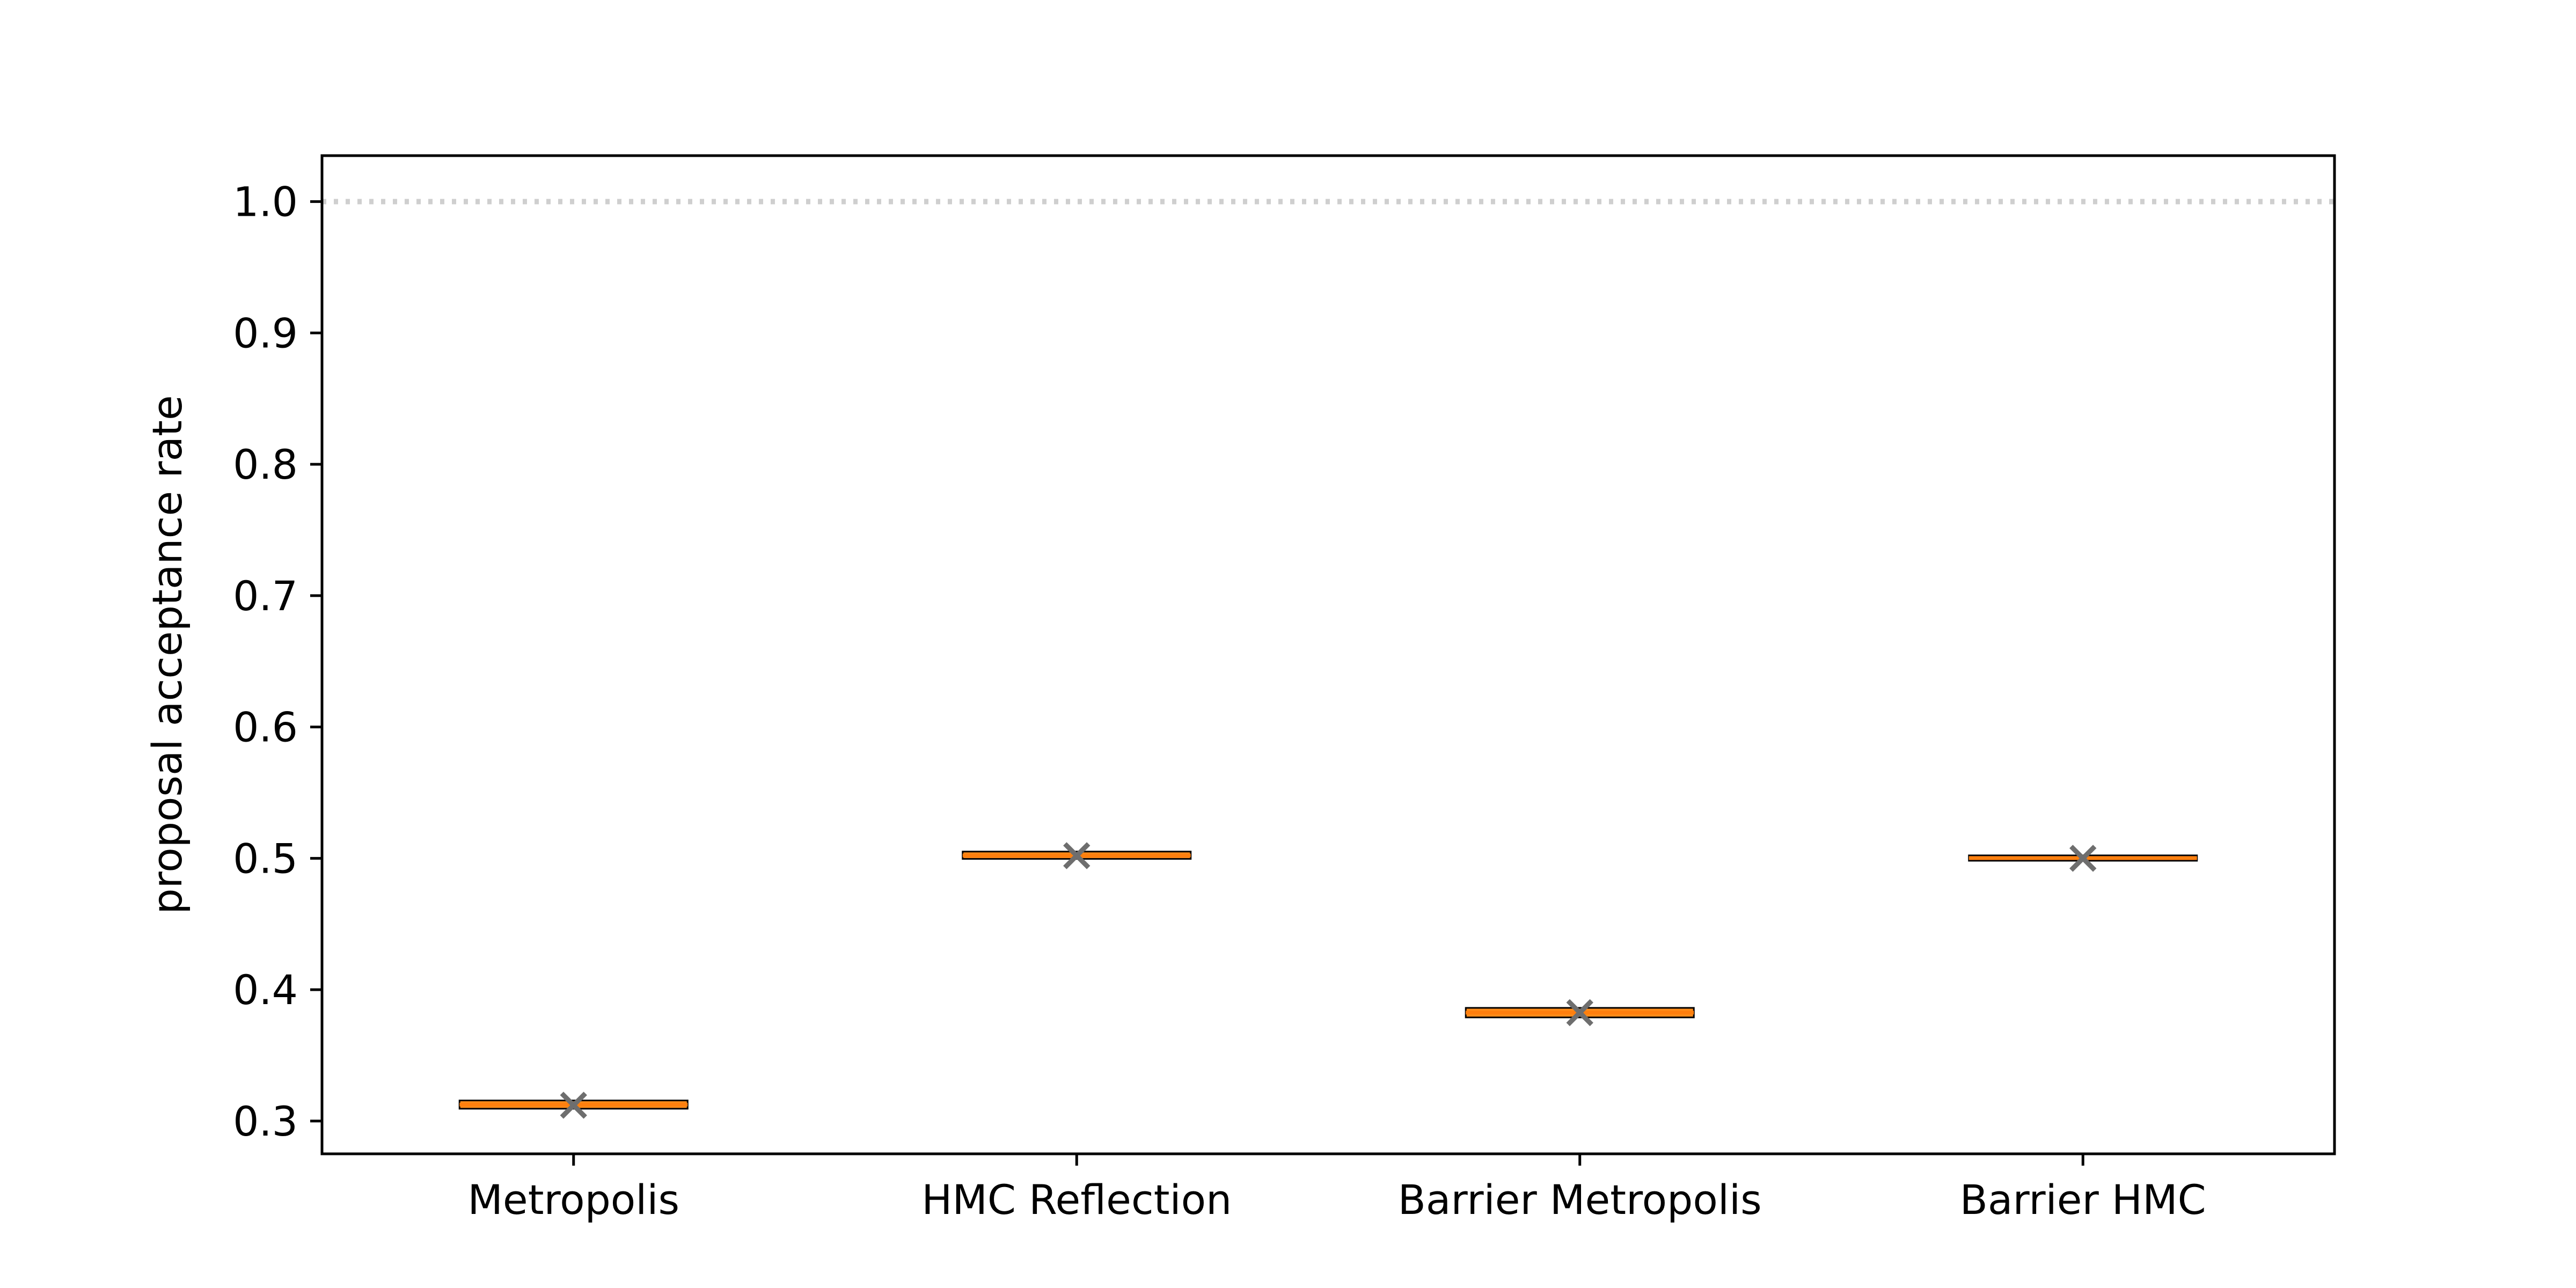 This screenshot has width=2576, height=1288. I want to click on y-axis-label: proposal acceptance rate, so click(167, 654).